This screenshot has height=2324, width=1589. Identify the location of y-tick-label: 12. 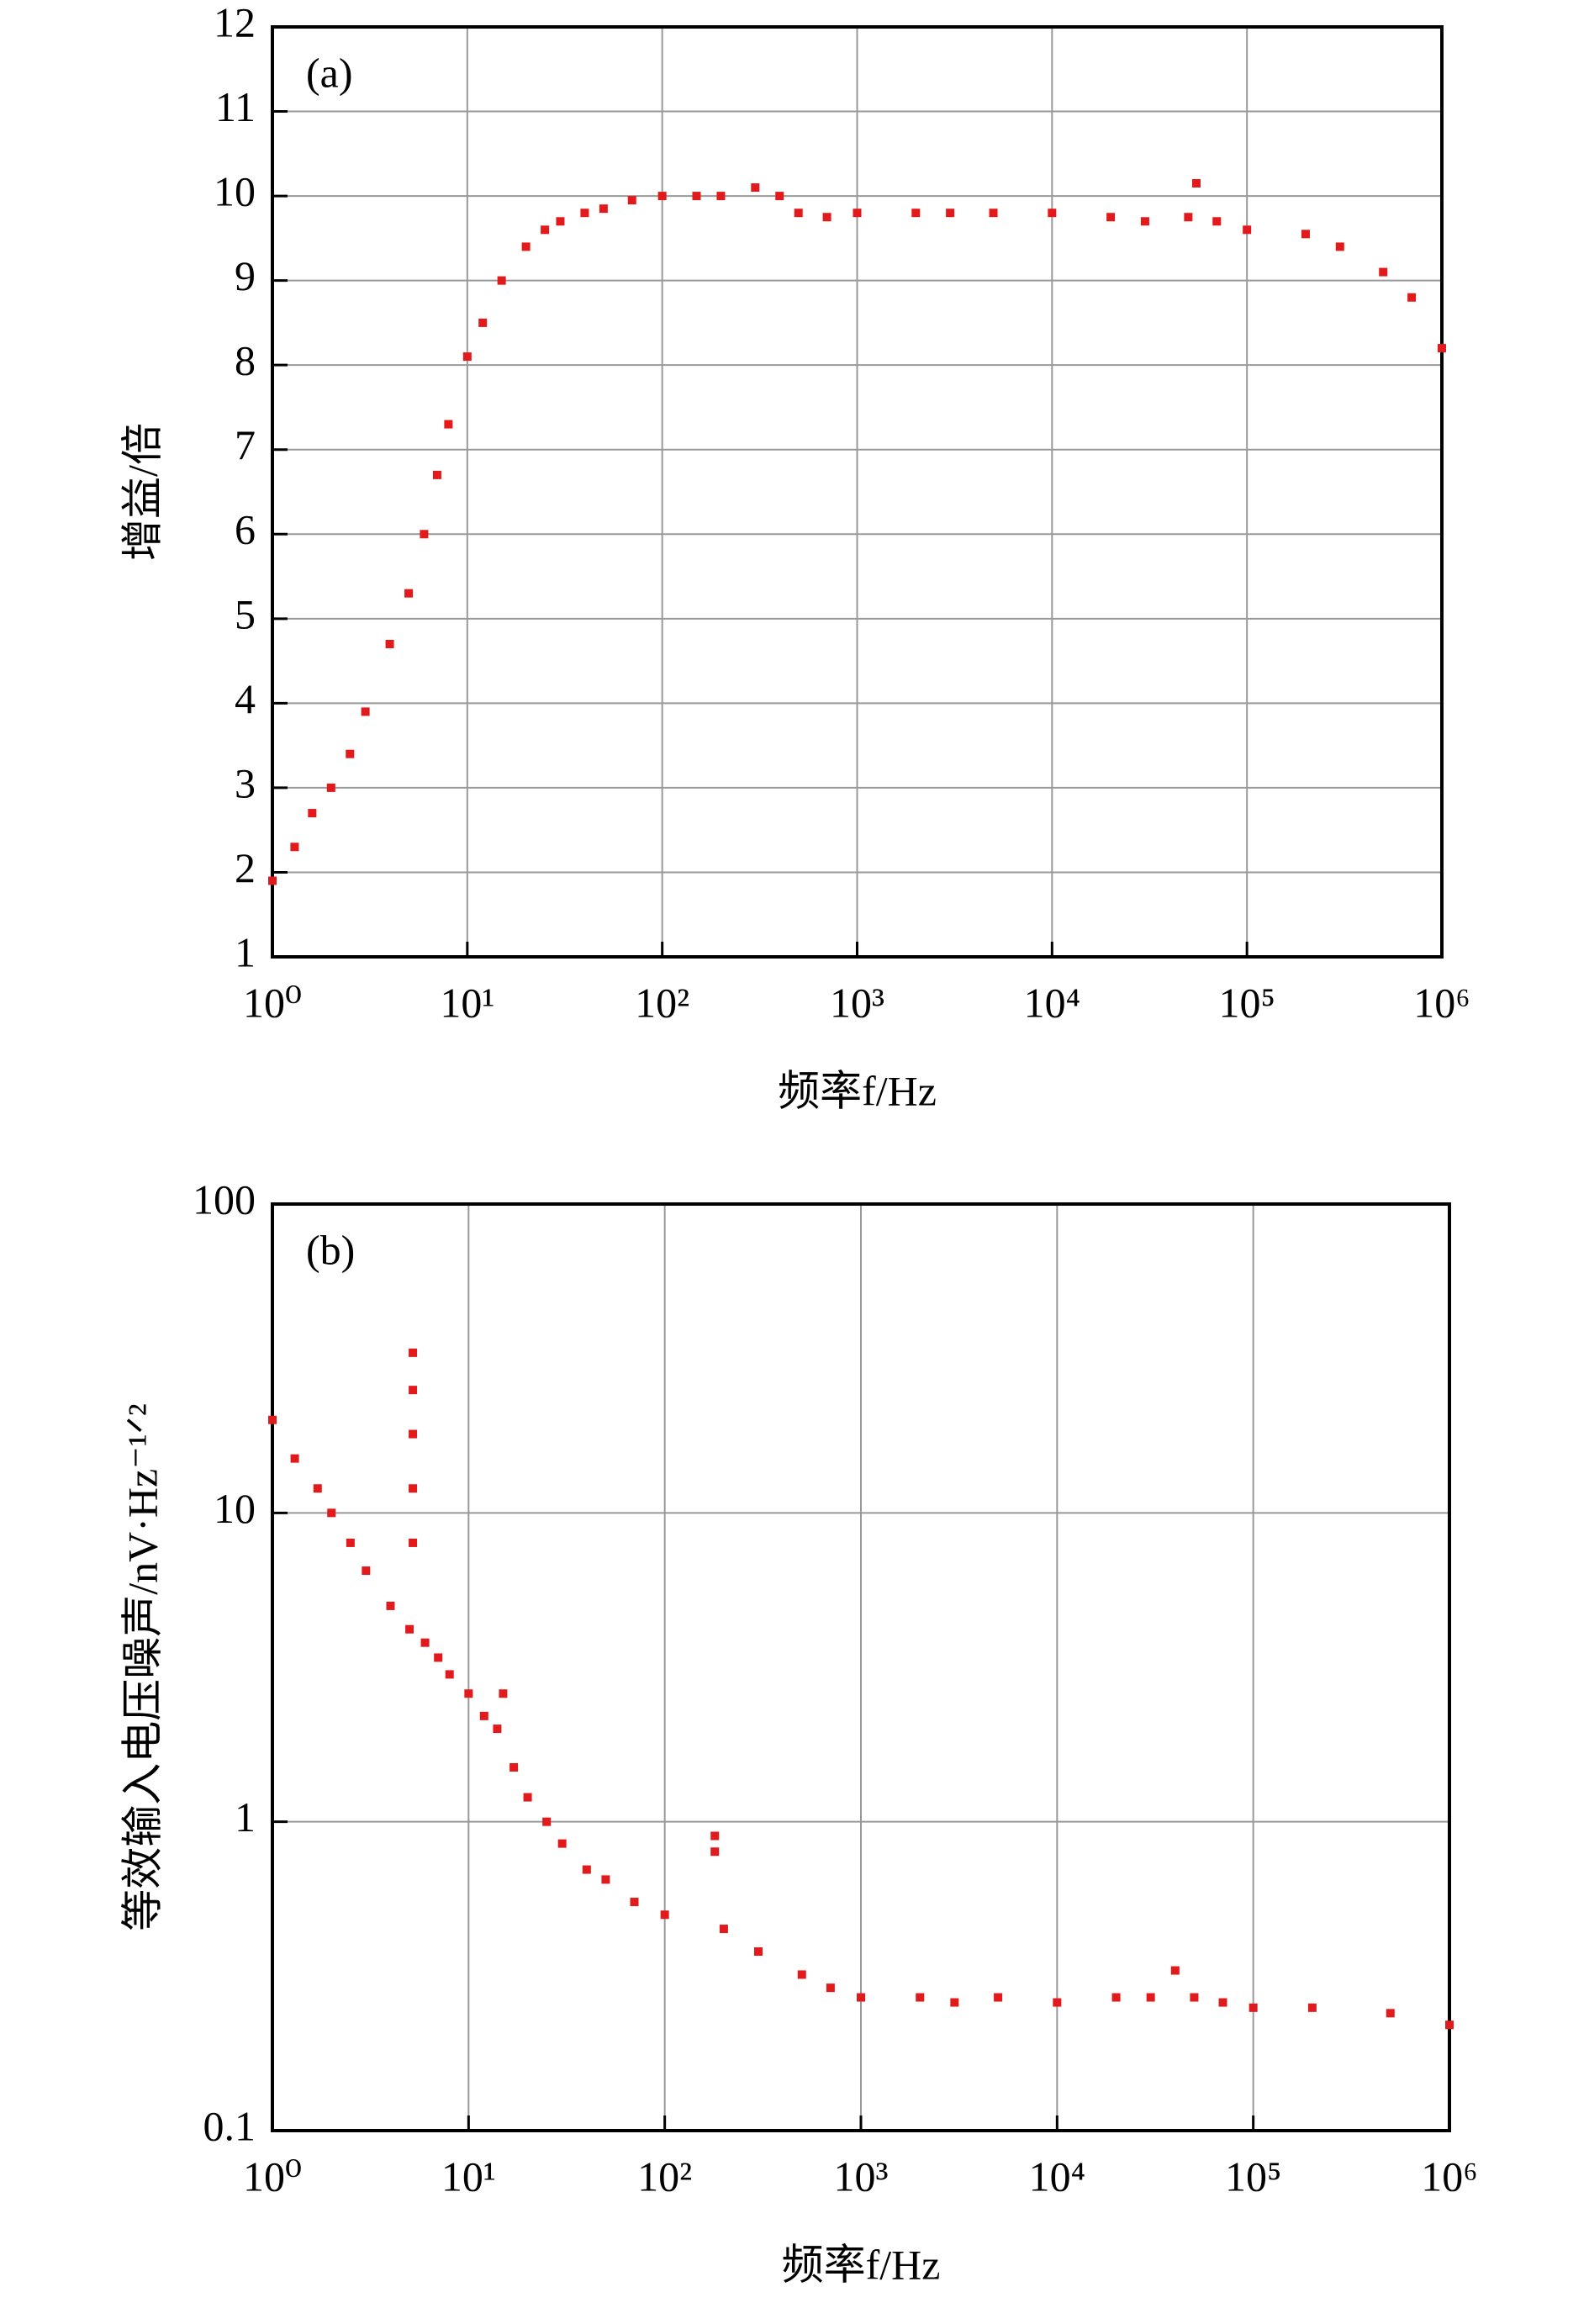
(235, 22).